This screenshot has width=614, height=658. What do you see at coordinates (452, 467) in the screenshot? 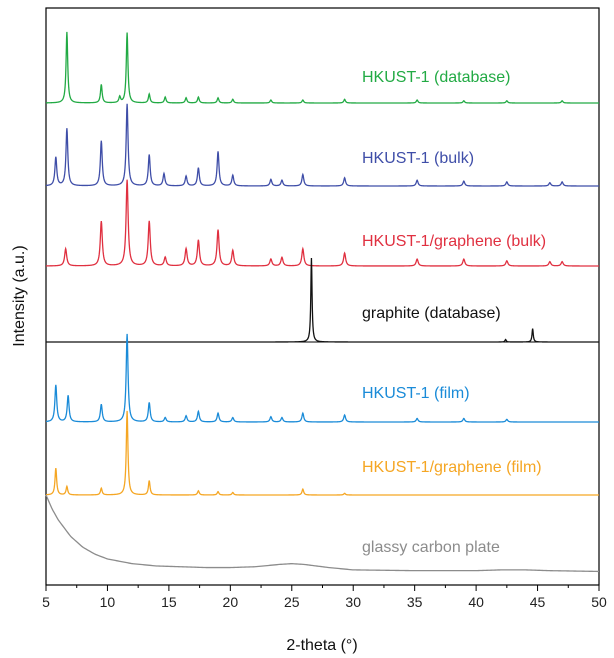
I see `series-label-6: HKUST-1/graphene (film)` at bounding box center [452, 467].